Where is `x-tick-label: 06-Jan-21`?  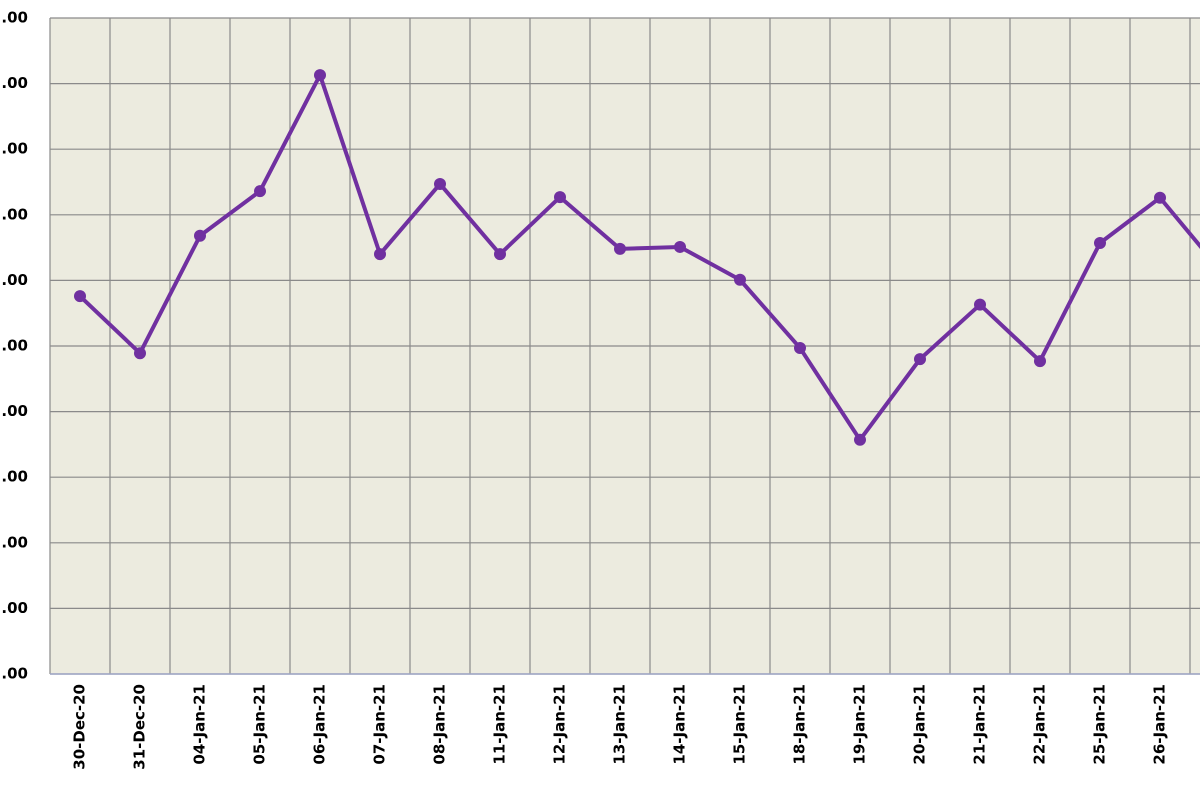
x-tick-label: 06-Jan-21 is located at coordinates (320, 724).